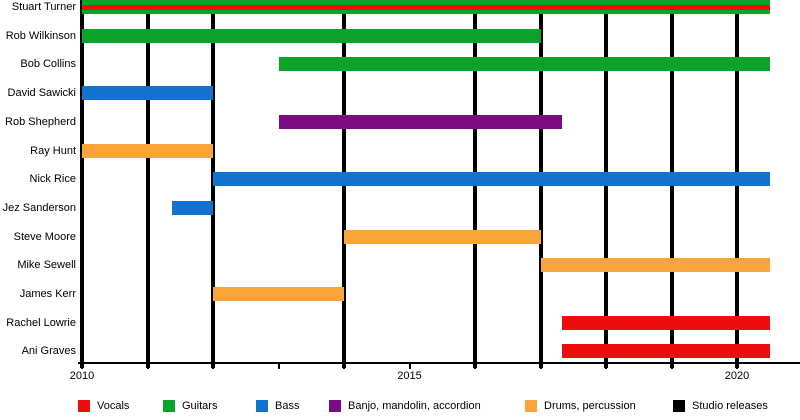 The height and width of the screenshot is (420, 800). What do you see at coordinates (41, 93) in the screenshot?
I see `member-label: David Sawicki` at bounding box center [41, 93].